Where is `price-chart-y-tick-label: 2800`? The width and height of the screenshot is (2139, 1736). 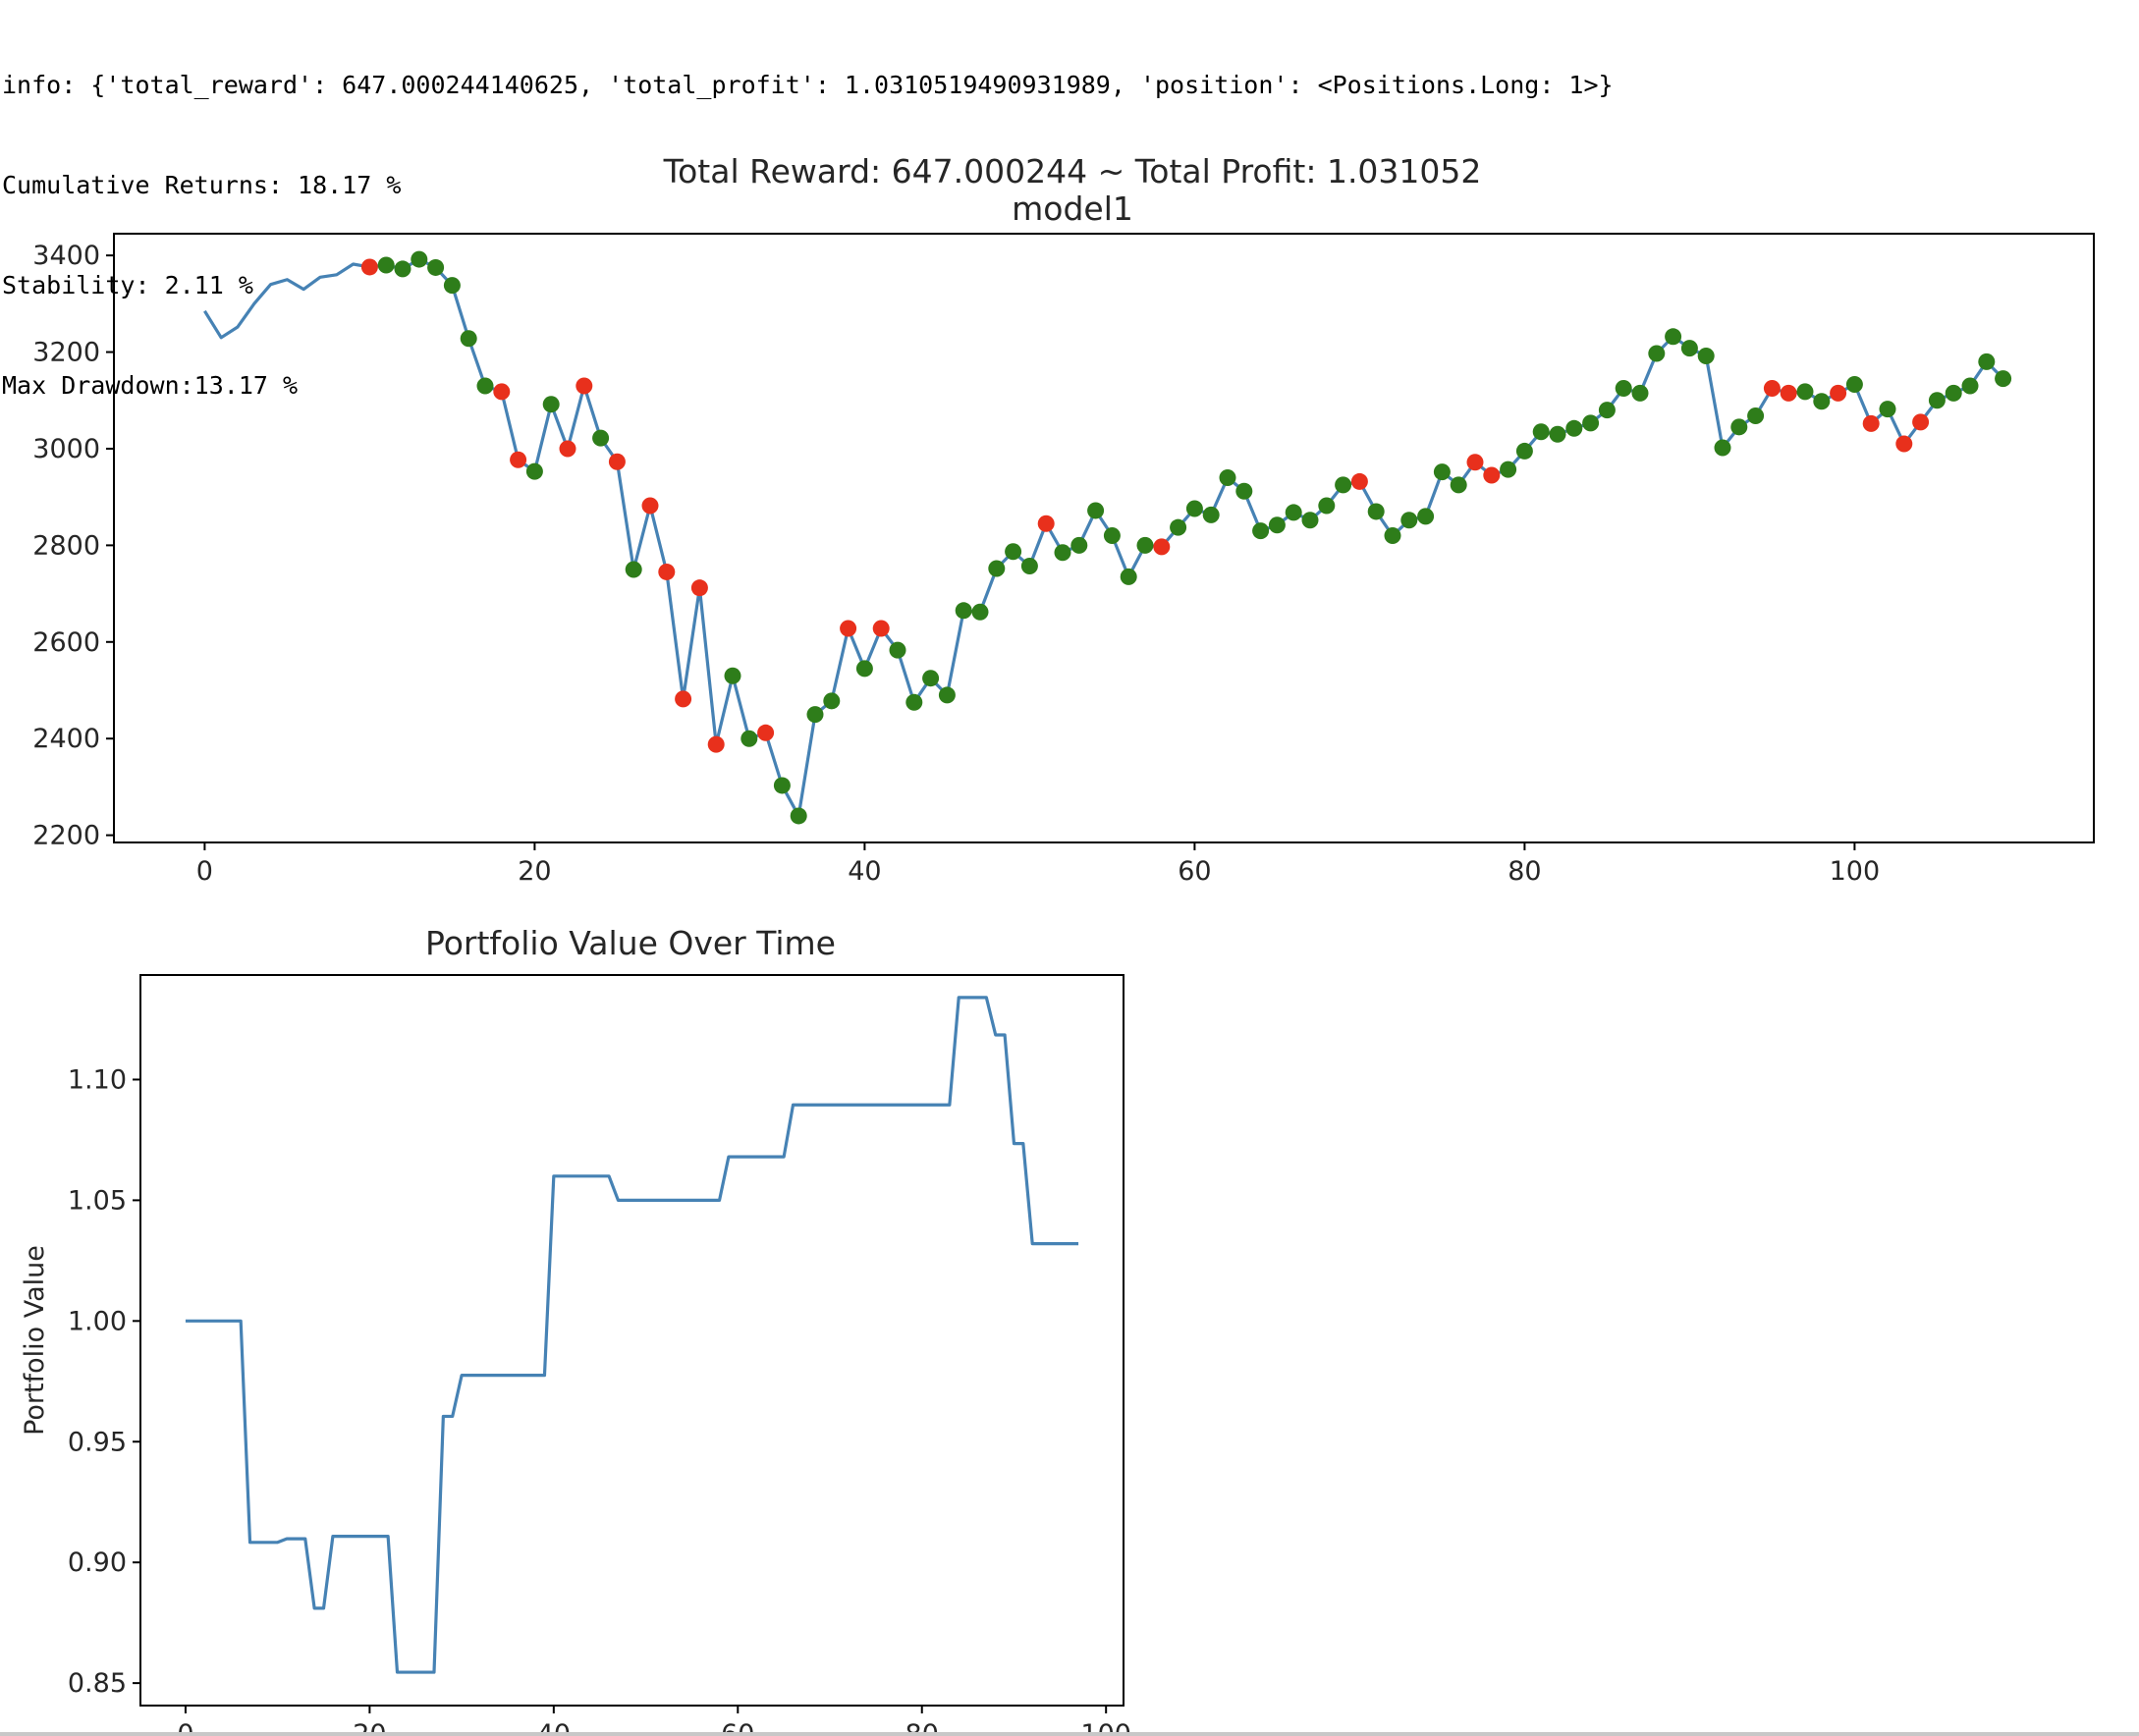
price-chart-y-tick-label: 2800 is located at coordinates (66, 545).